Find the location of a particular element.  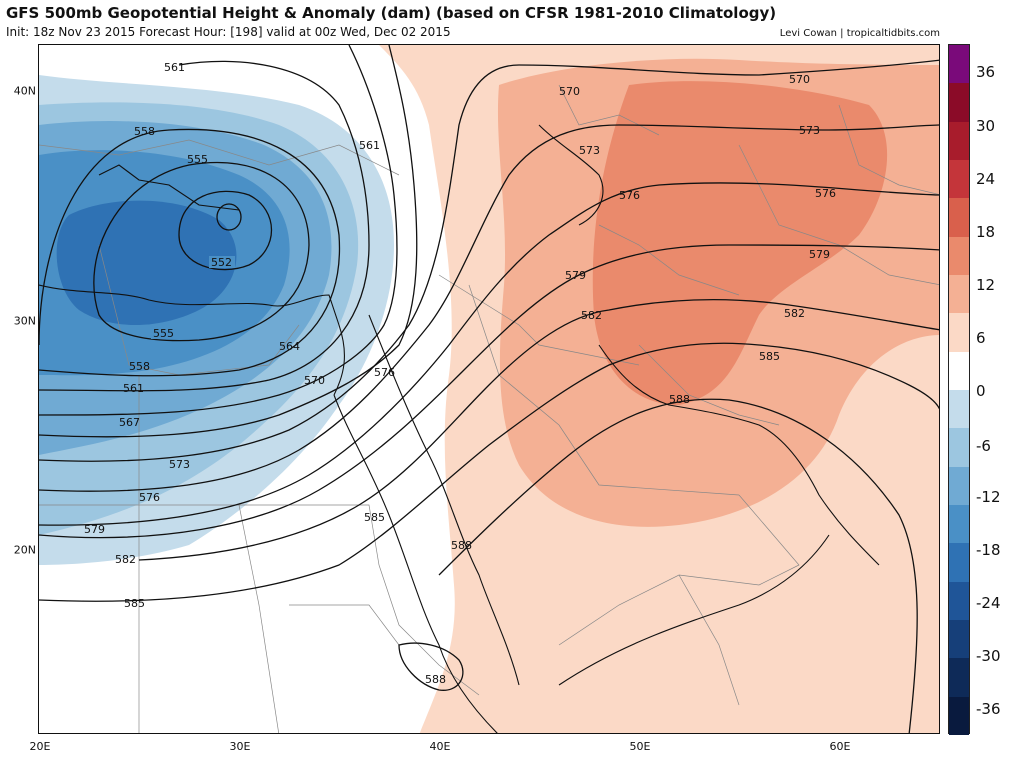

contour-label-582: 582 is located at coordinates (125, 559).